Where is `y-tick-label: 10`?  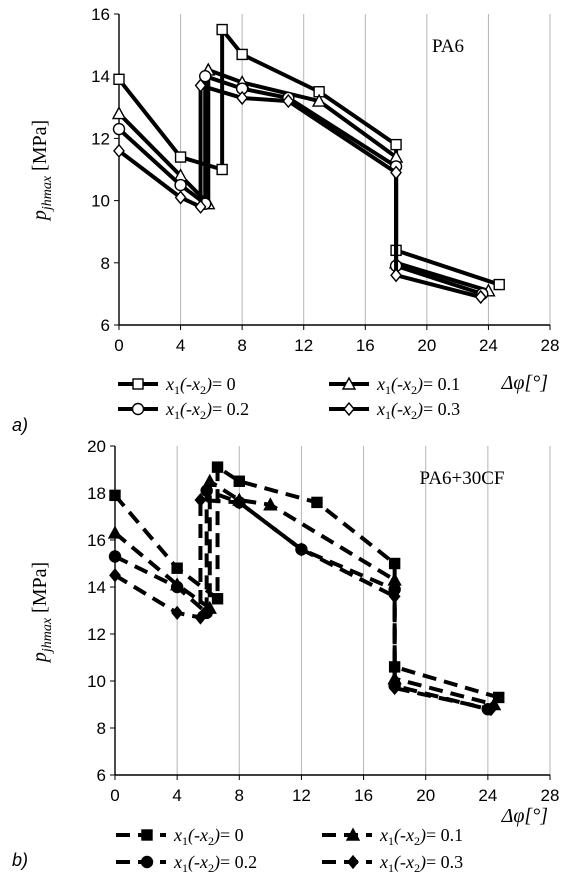
y-tick-label: 10 is located at coordinates (96, 681).